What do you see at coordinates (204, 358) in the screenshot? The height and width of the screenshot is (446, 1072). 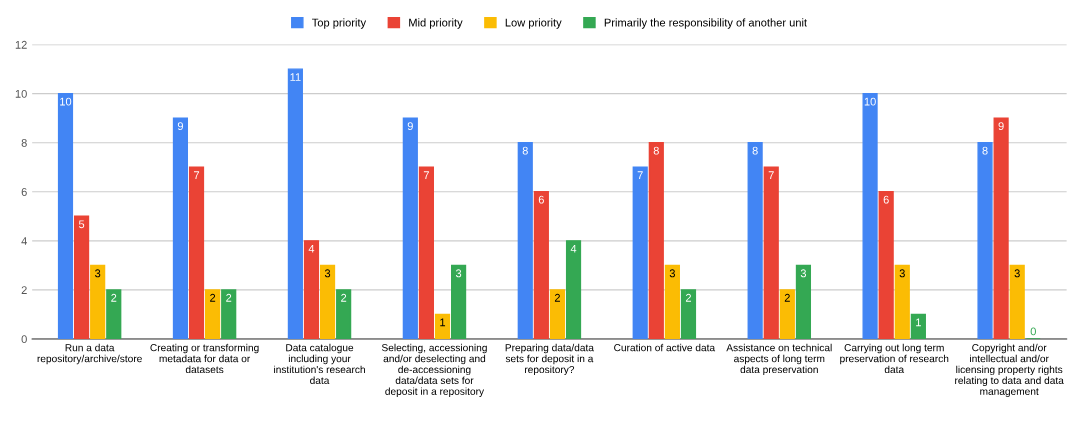 I see `x-tick-label: Creating or transforming metadata for data or datasets` at bounding box center [204, 358].